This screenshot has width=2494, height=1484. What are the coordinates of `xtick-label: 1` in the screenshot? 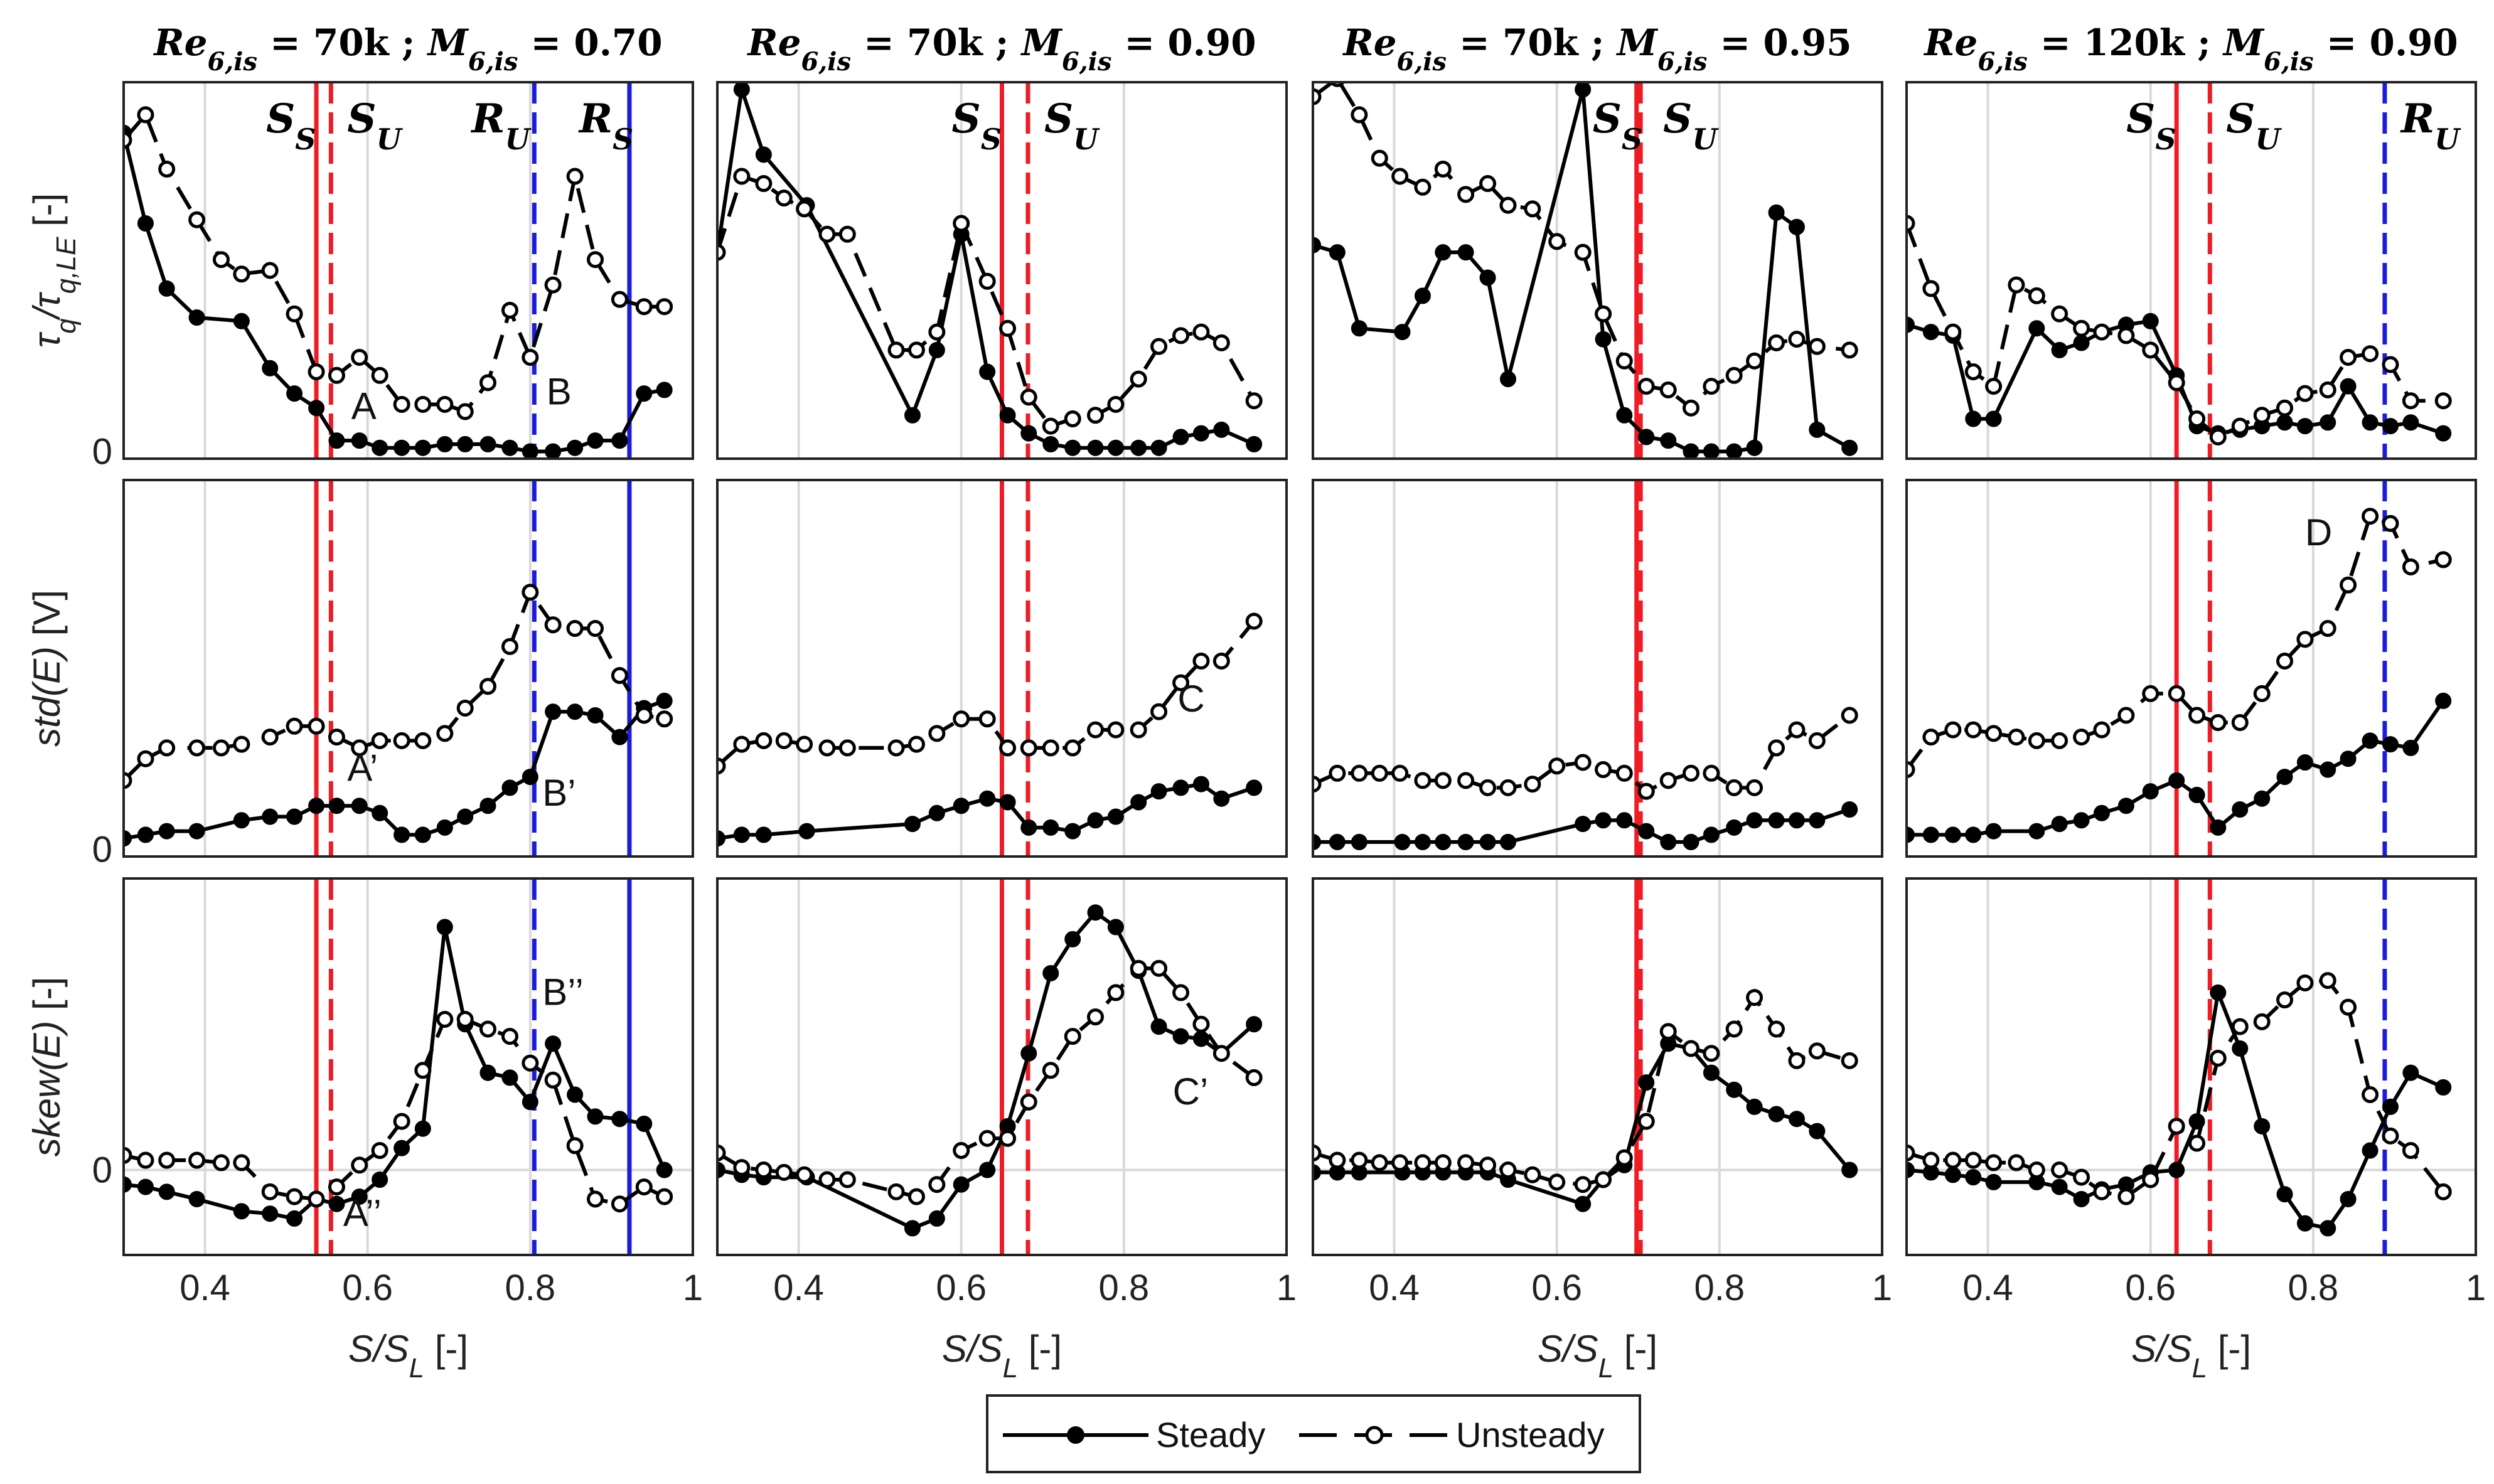 It's located at (1286, 1288).